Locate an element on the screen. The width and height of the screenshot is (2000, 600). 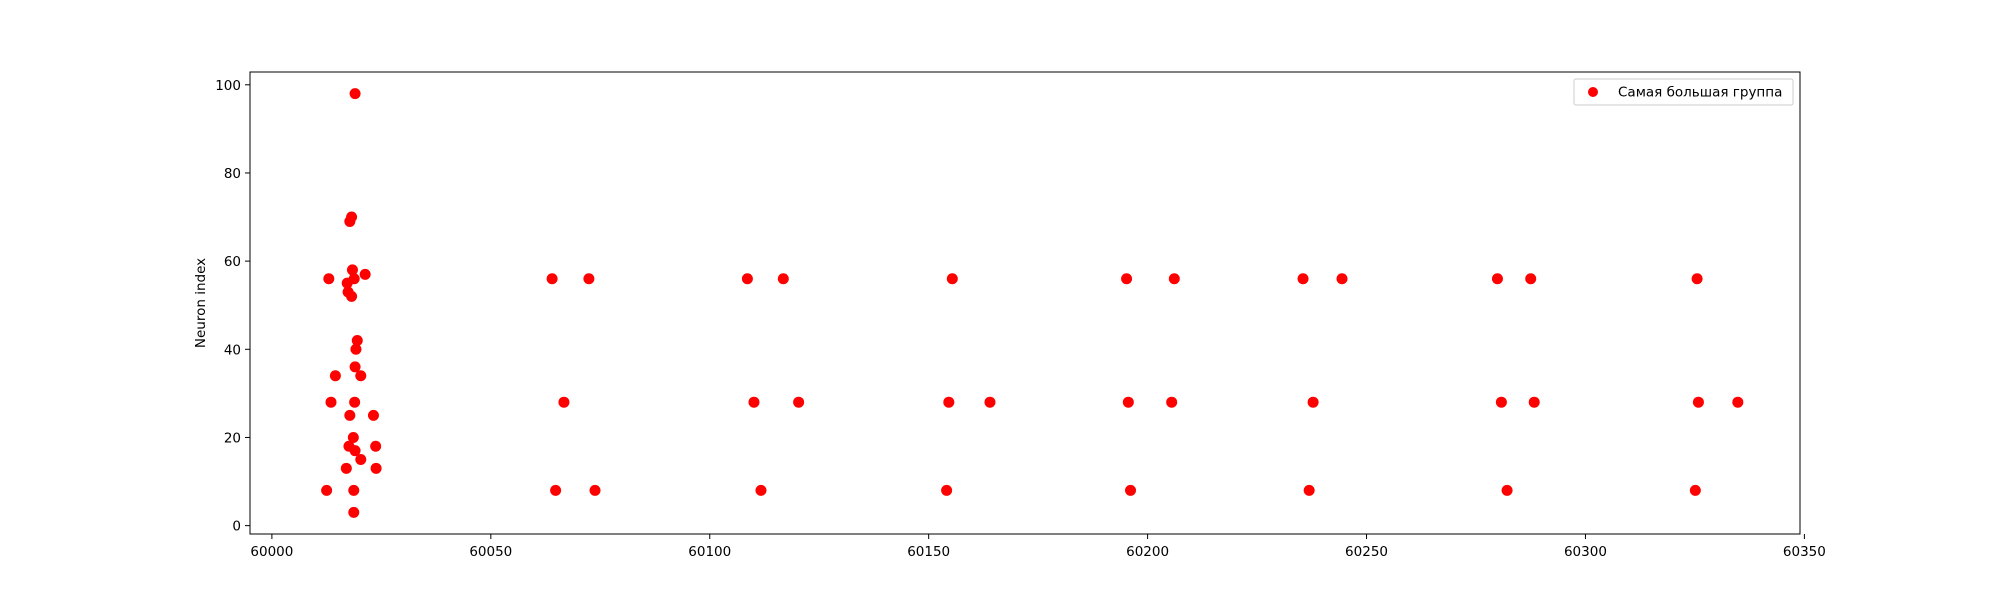
legend-label: Самая большая группа is located at coordinates (1700, 93).